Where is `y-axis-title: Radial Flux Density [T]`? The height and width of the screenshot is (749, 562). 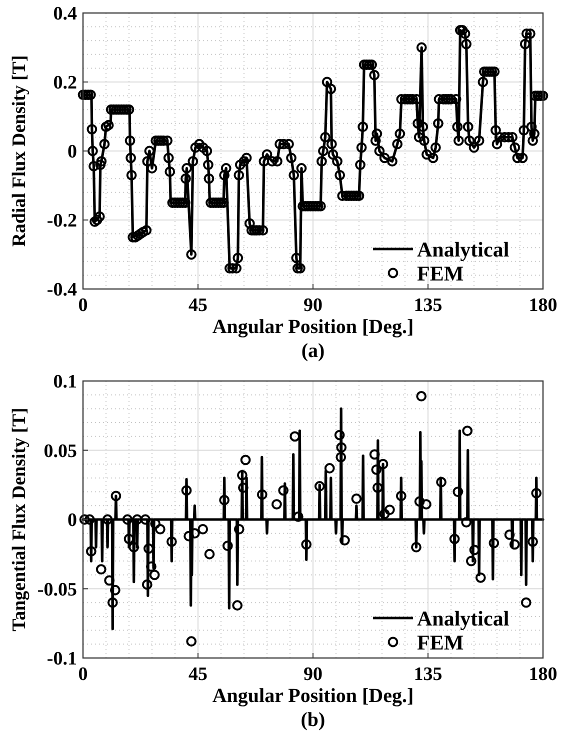
y-axis-title: Radial Flux Density [T] is located at coordinates (19, 151).